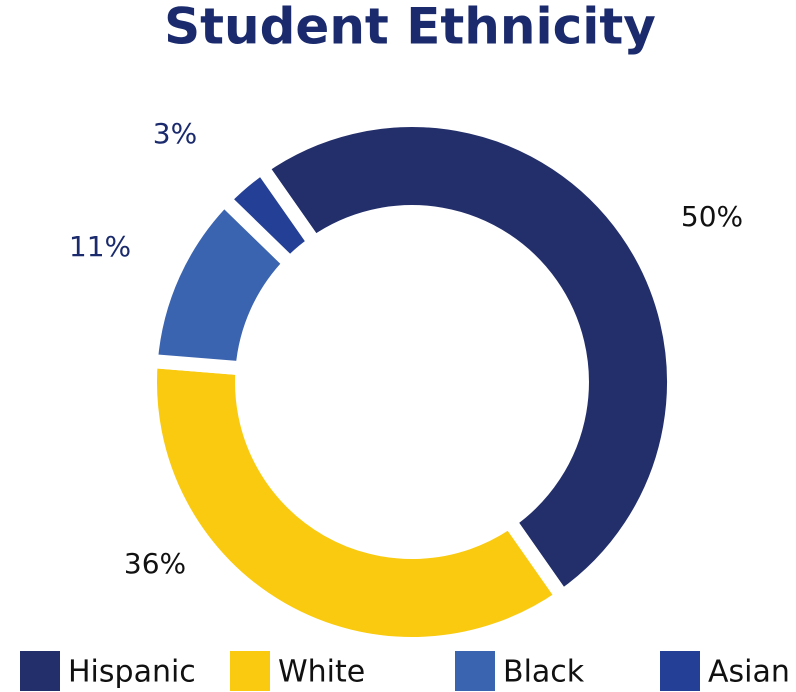 Image resolution: width=796 pixels, height=692 pixels. Describe the element at coordinates (269, 215) in the screenshot. I see `donut-segment` at that location.